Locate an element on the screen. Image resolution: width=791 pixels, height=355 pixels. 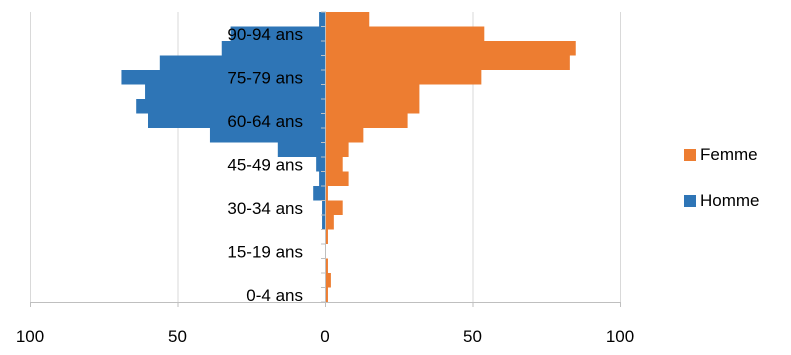
legend-label-femme: Femme is located at coordinates (729, 154).